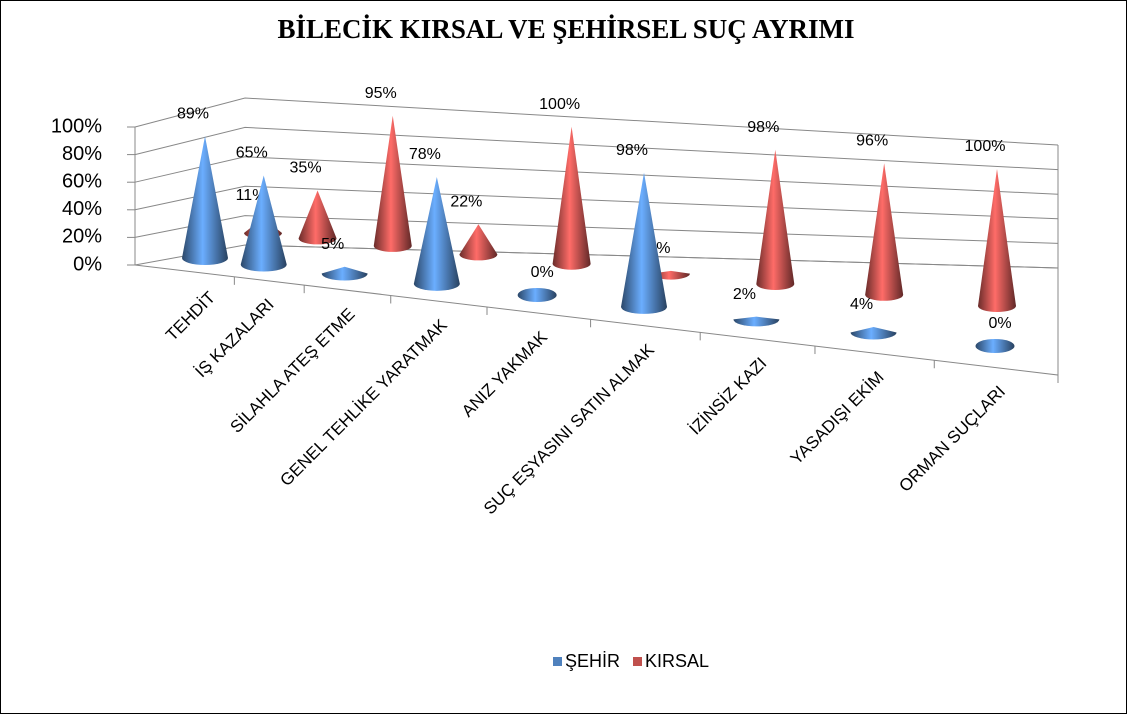 This screenshot has width=1127, height=719. Describe the element at coordinates (193, 113) in the screenshot. I see `value-label: 89%` at that location.